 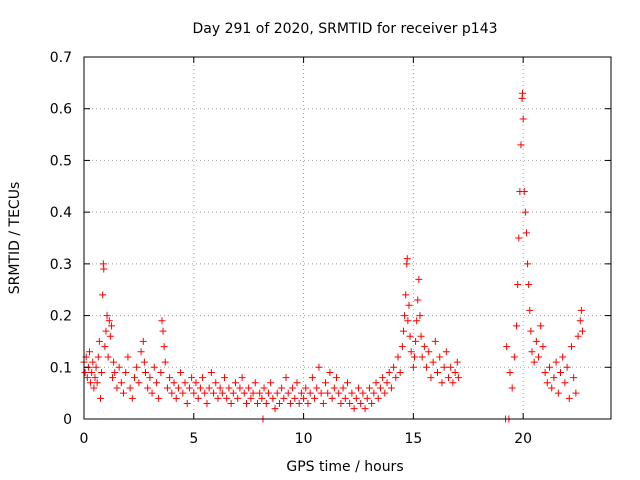 I want to click on x-tick-label: 0, so click(x=84, y=439).